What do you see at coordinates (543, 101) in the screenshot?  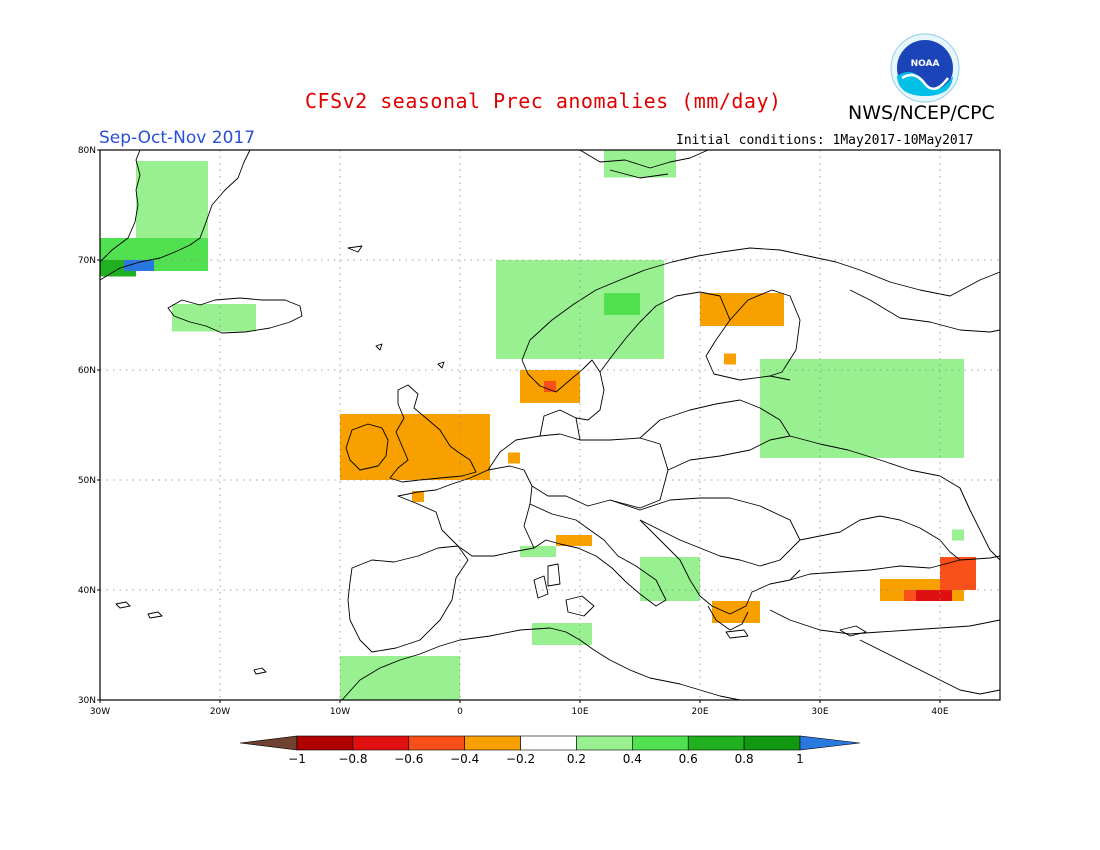 I see `map-title: CFSv2 seasonal Prec anomalies (mm/day)` at bounding box center [543, 101].